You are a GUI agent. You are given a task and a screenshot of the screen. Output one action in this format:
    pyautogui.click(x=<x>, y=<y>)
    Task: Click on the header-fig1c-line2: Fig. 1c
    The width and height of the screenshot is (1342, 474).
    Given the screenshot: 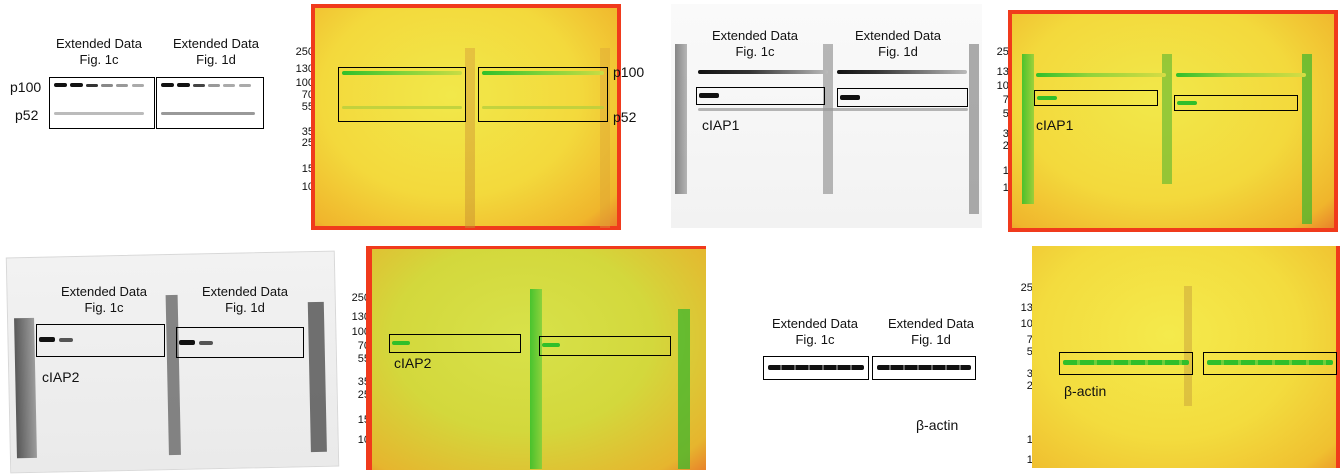 What is the action you would take?
    pyautogui.click(x=99, y=59)
    